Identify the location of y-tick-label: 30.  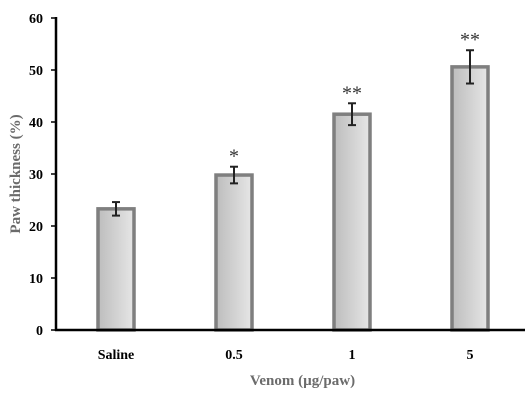
(36, 175).